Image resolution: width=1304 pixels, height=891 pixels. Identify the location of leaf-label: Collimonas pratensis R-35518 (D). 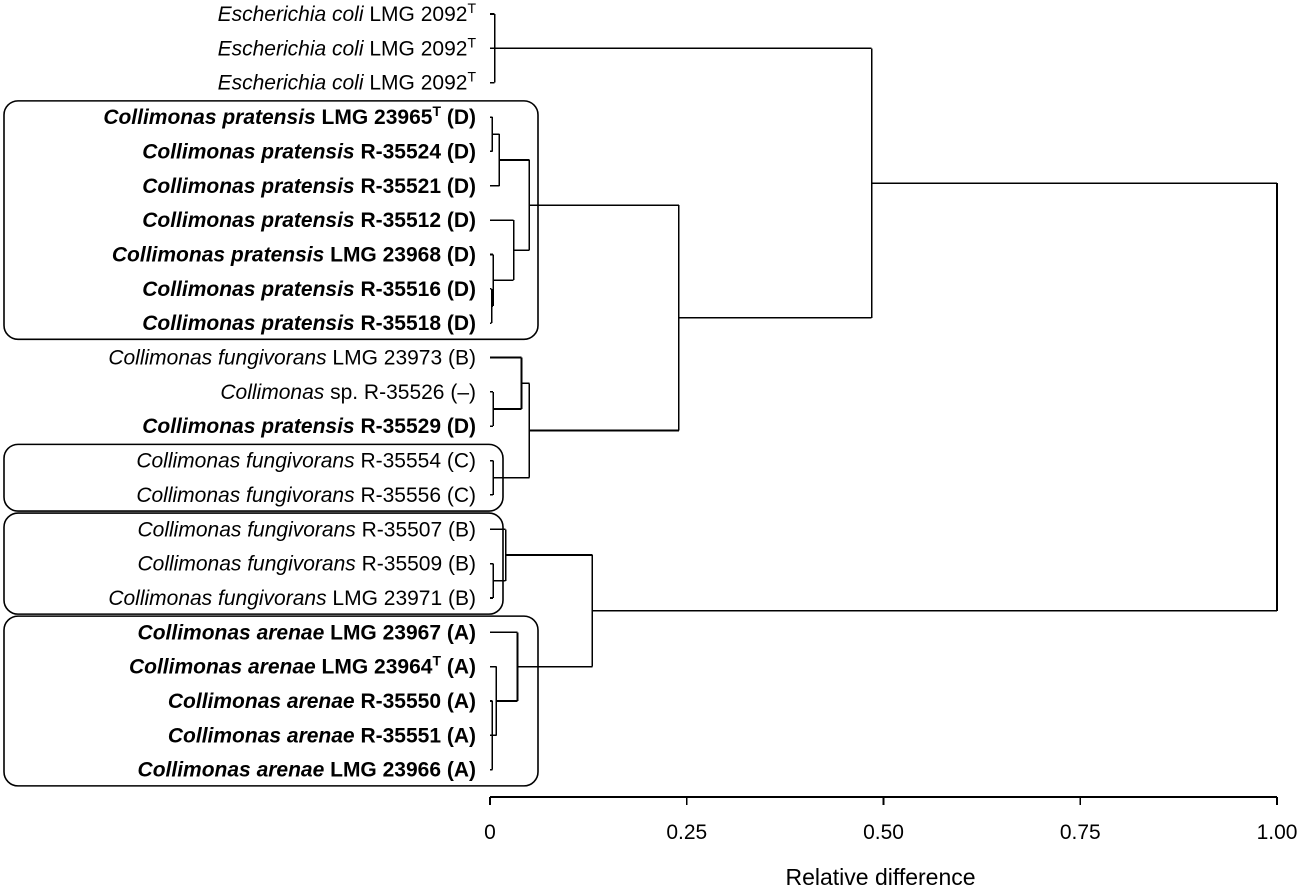
(309, 323).